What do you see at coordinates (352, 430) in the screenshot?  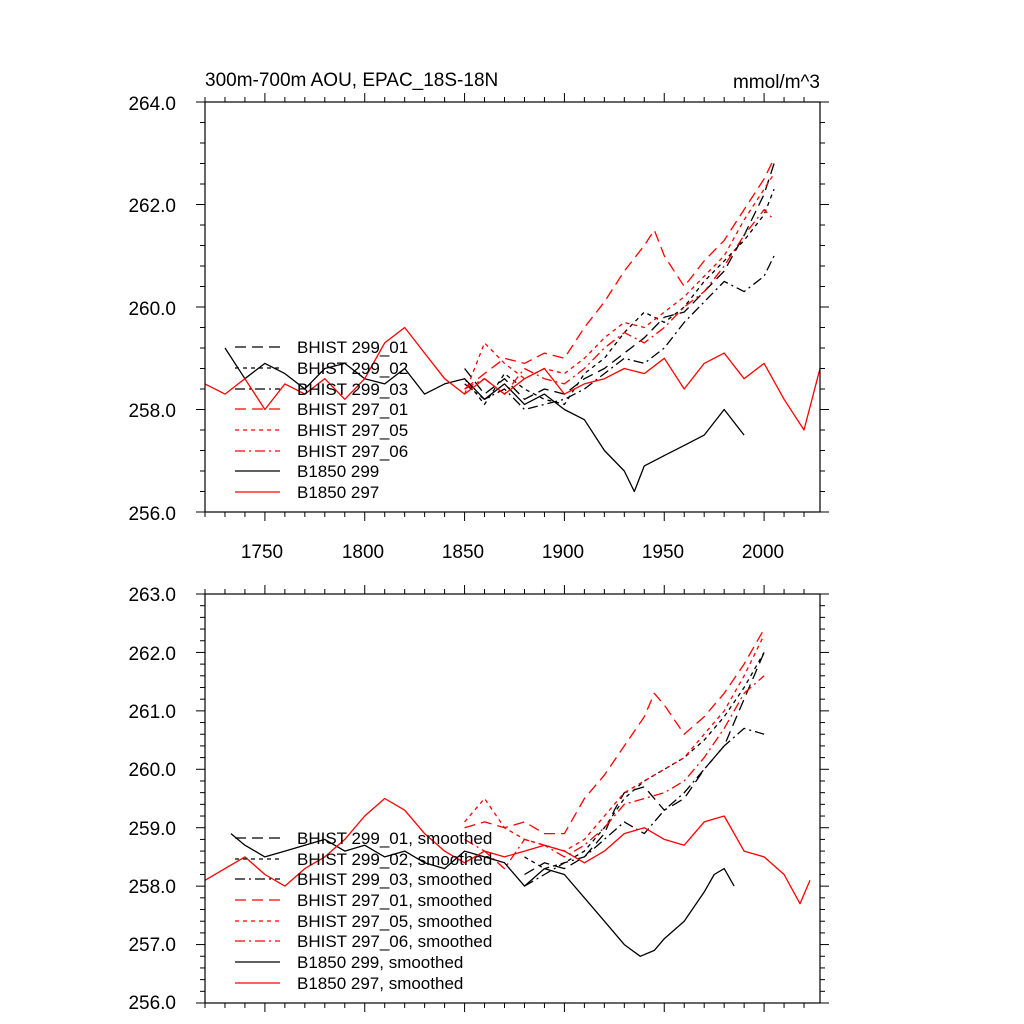 I see `top-legend-label-4: BHIST 297_05` at bounding box center [352, 430].